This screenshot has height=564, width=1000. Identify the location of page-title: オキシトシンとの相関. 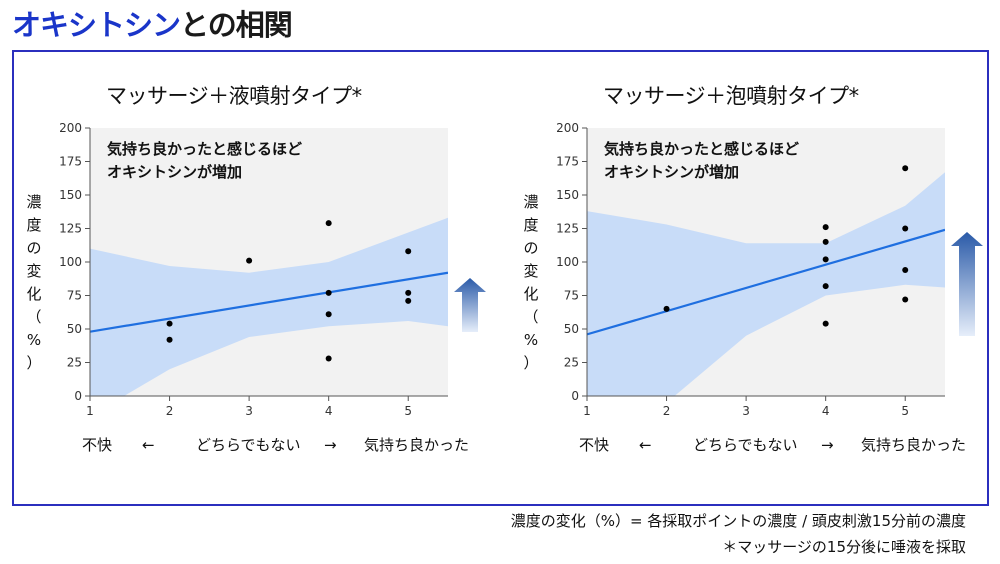
(152, 23).